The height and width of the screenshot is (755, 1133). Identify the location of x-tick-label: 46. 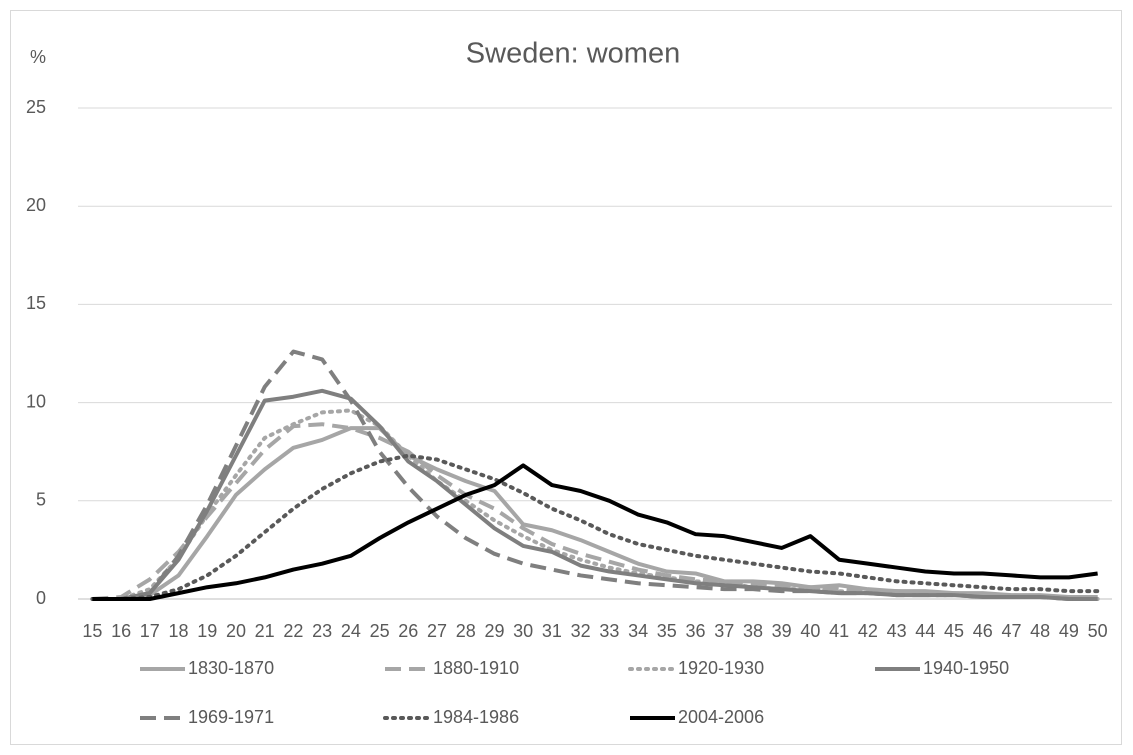
(983, 631).